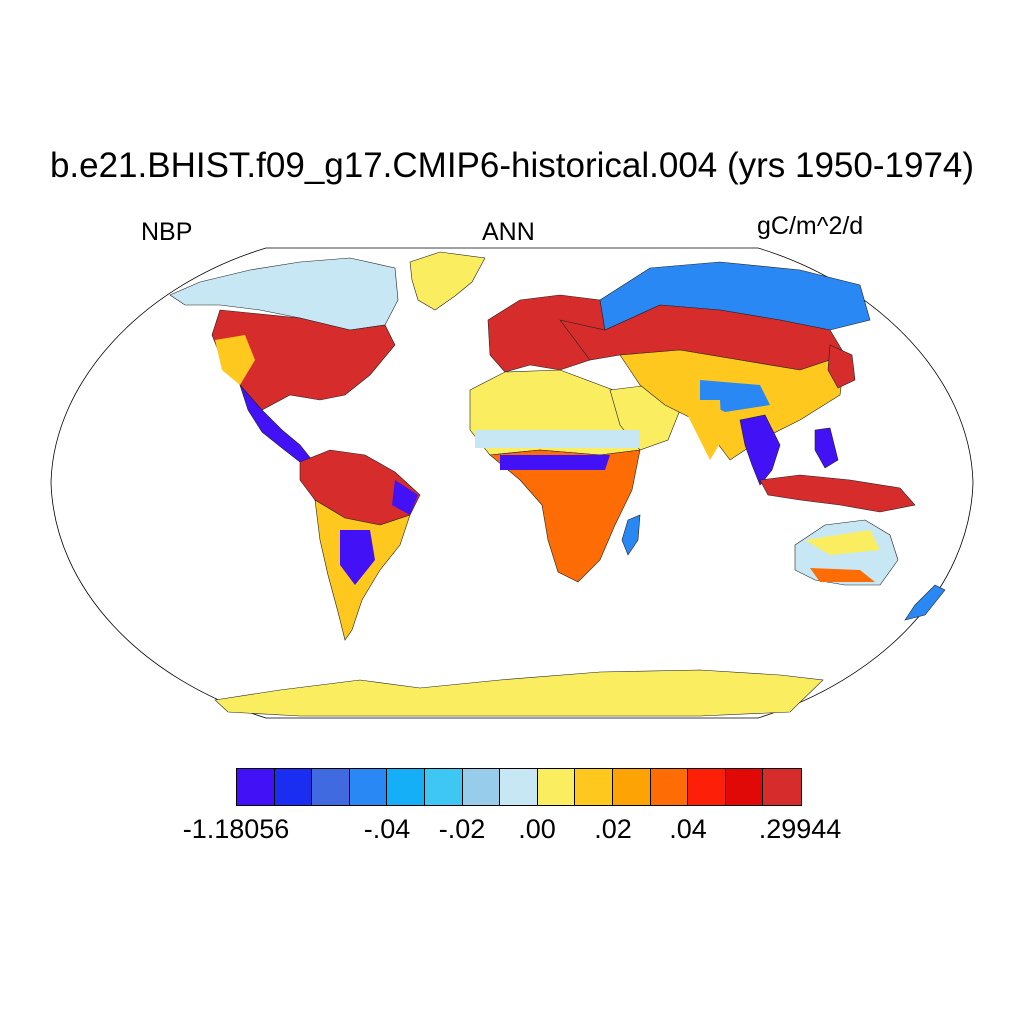 This screenshot has width=1024, height=1024. I want to click on madagascar, so click(631, 535).